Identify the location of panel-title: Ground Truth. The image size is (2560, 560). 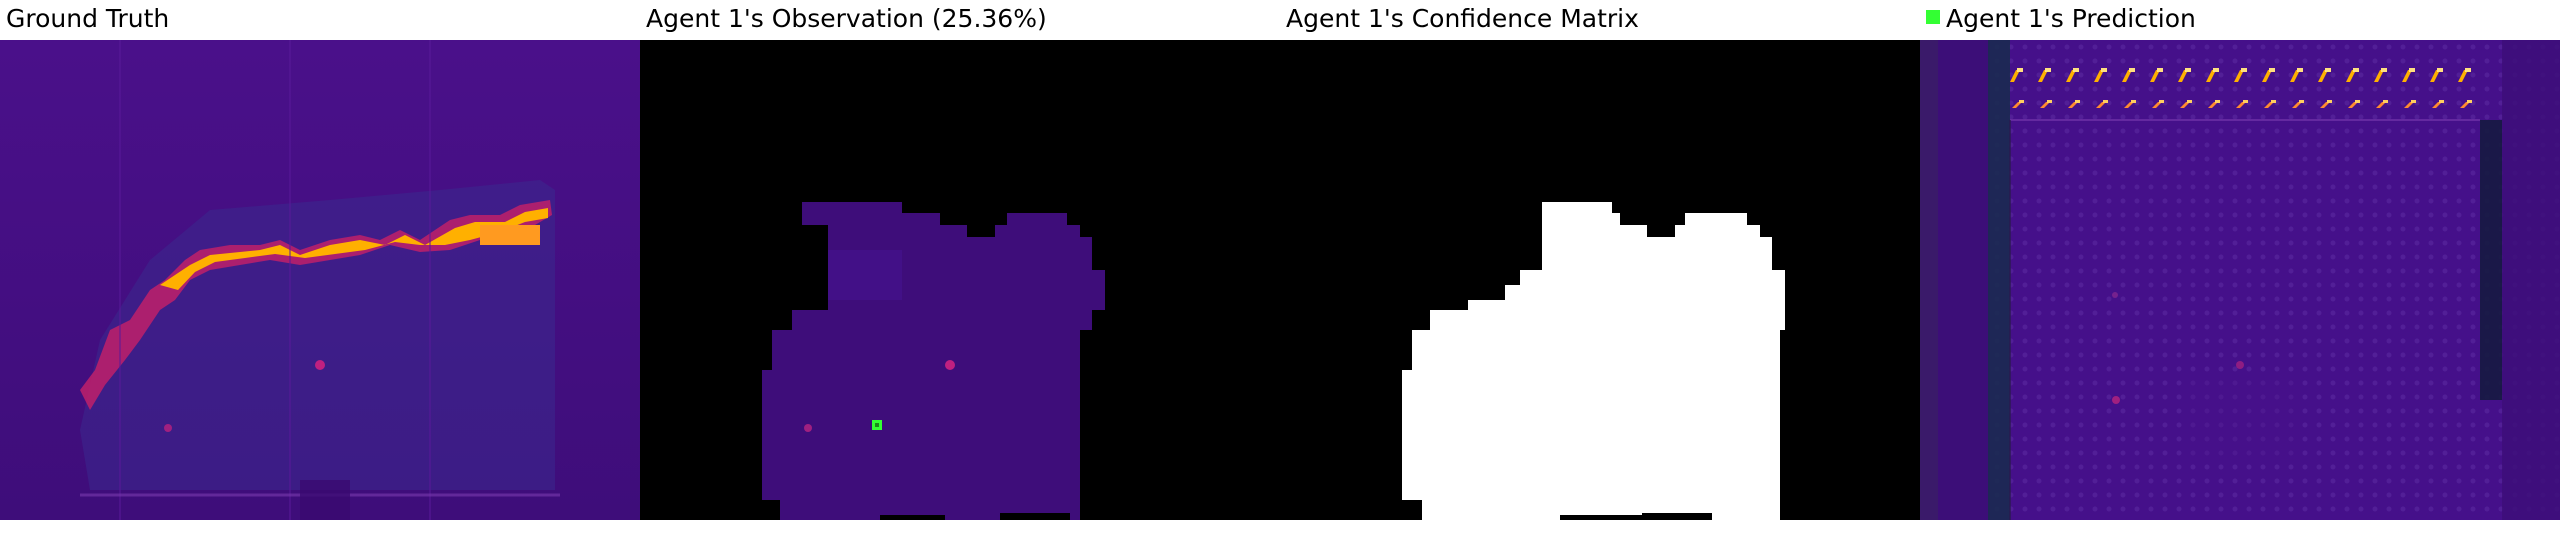
(88, 18).